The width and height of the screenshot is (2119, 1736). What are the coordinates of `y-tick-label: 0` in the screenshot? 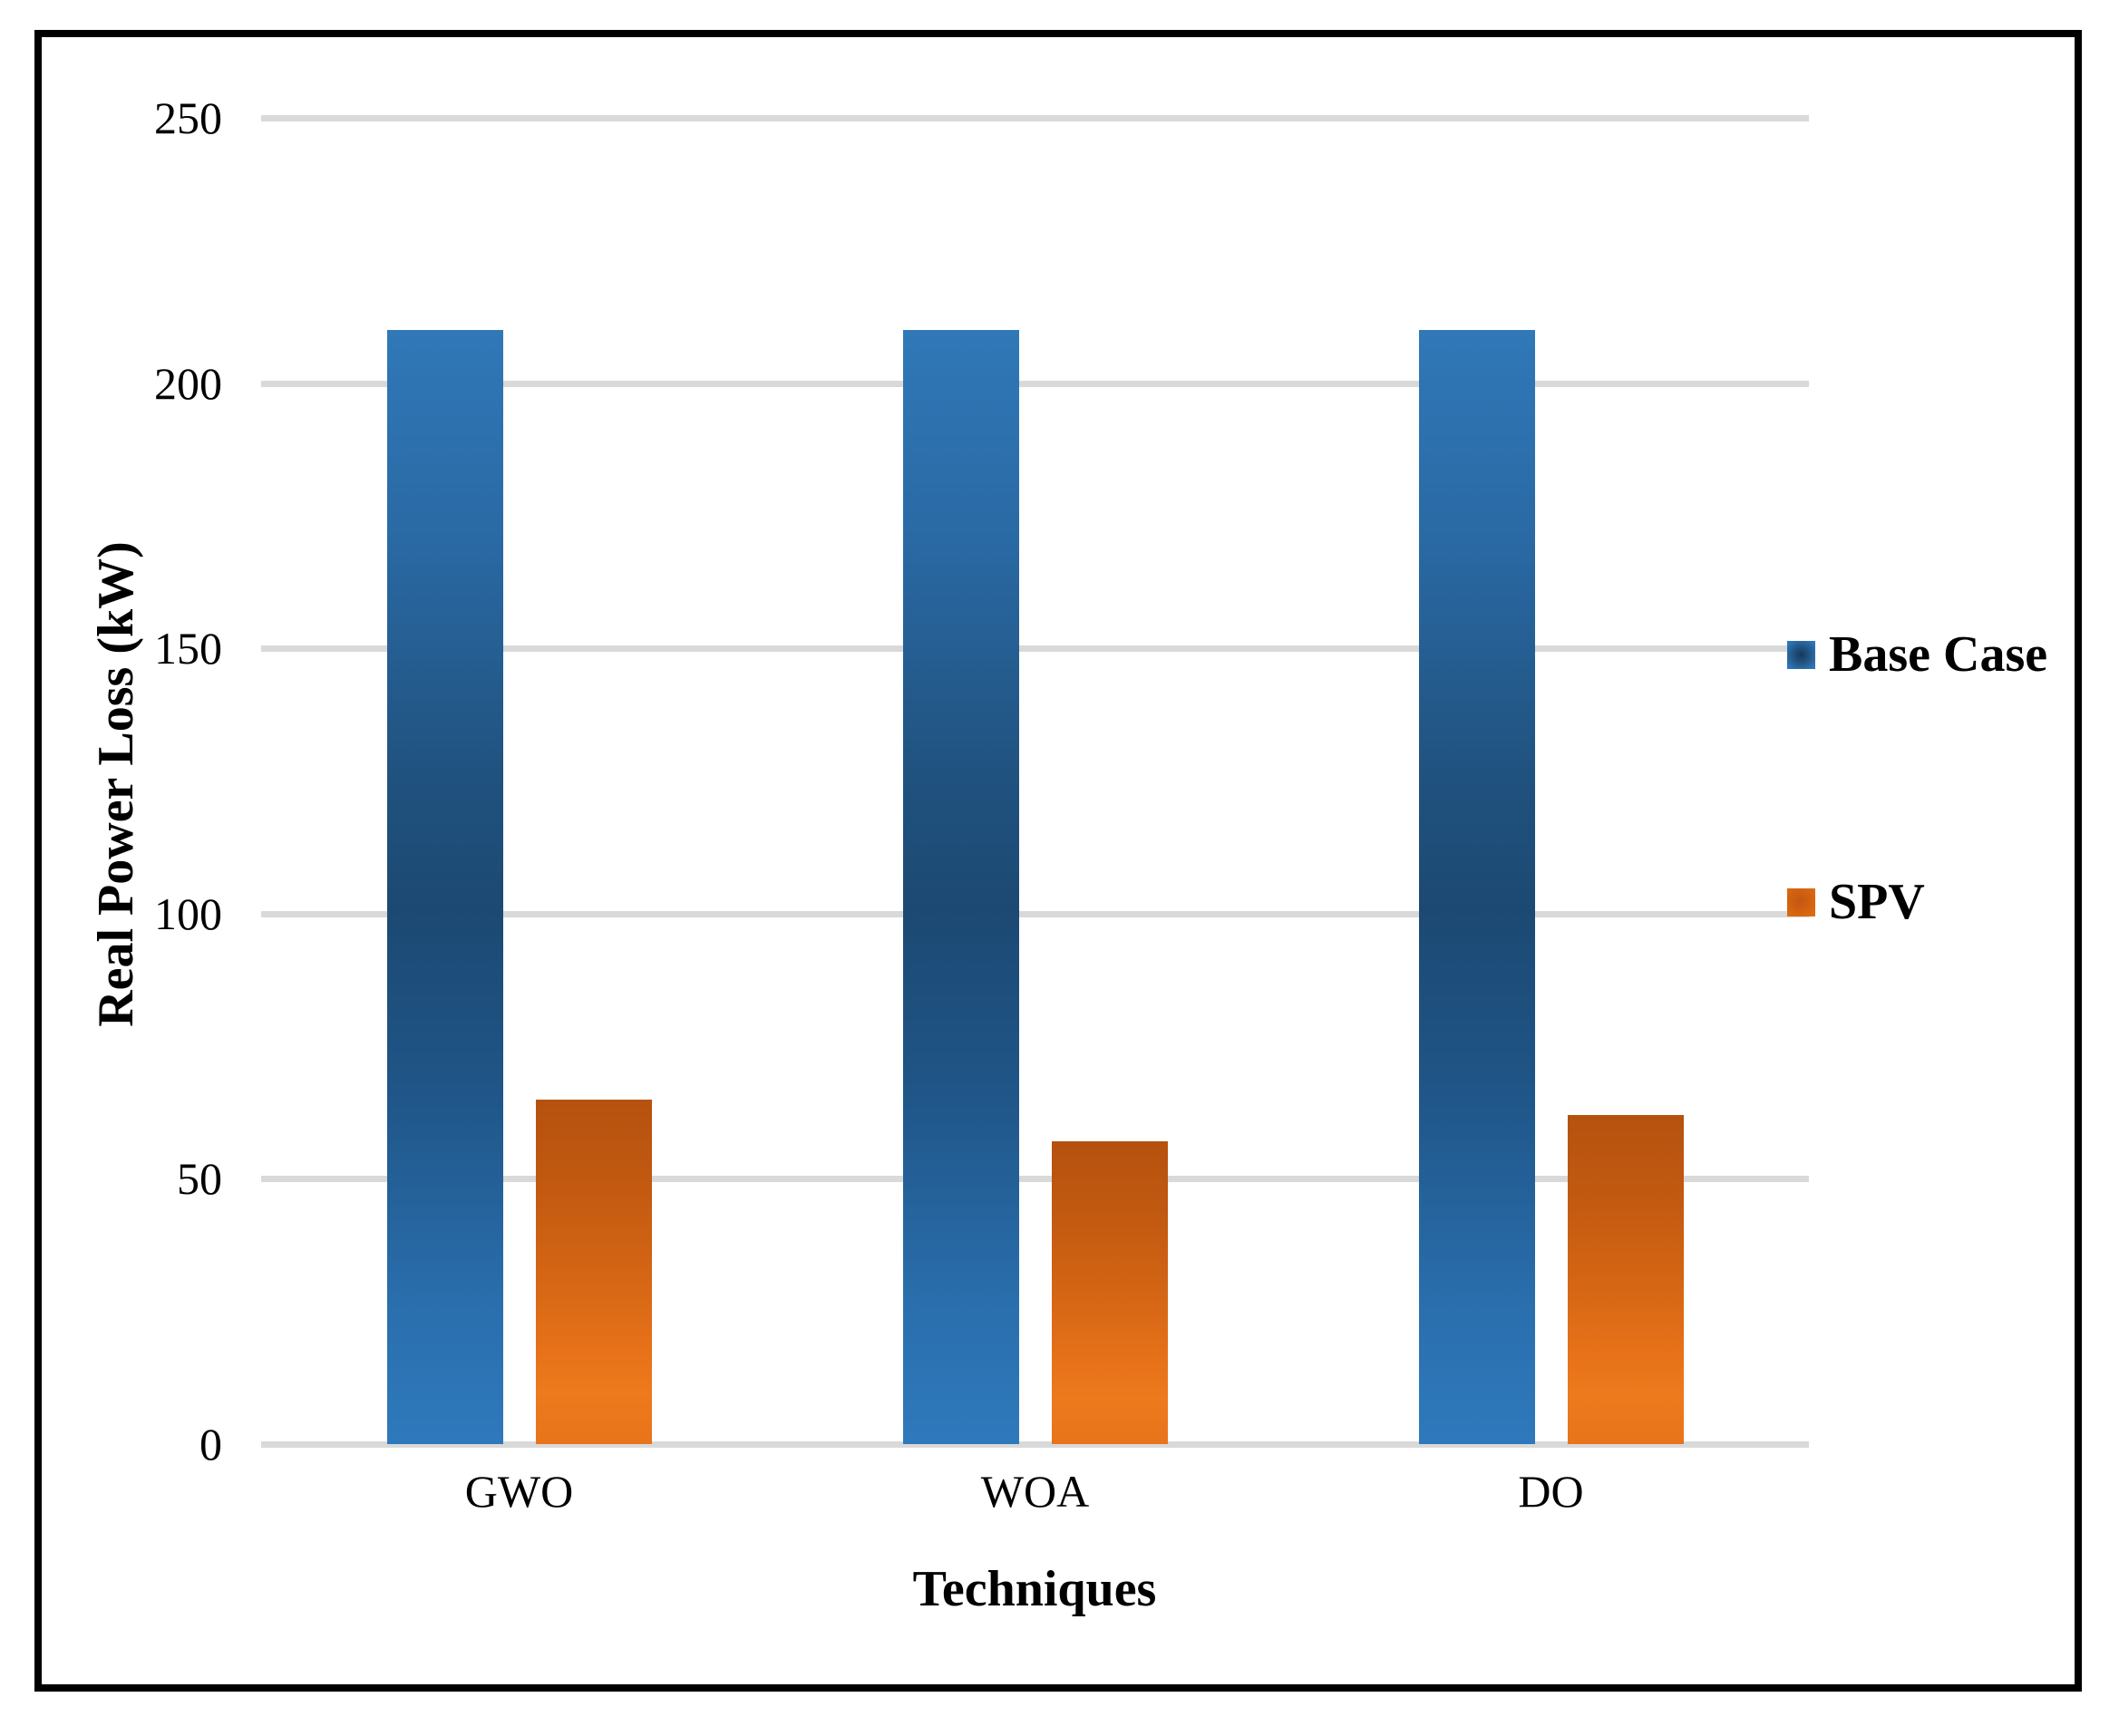 It's located at (210, 1444).